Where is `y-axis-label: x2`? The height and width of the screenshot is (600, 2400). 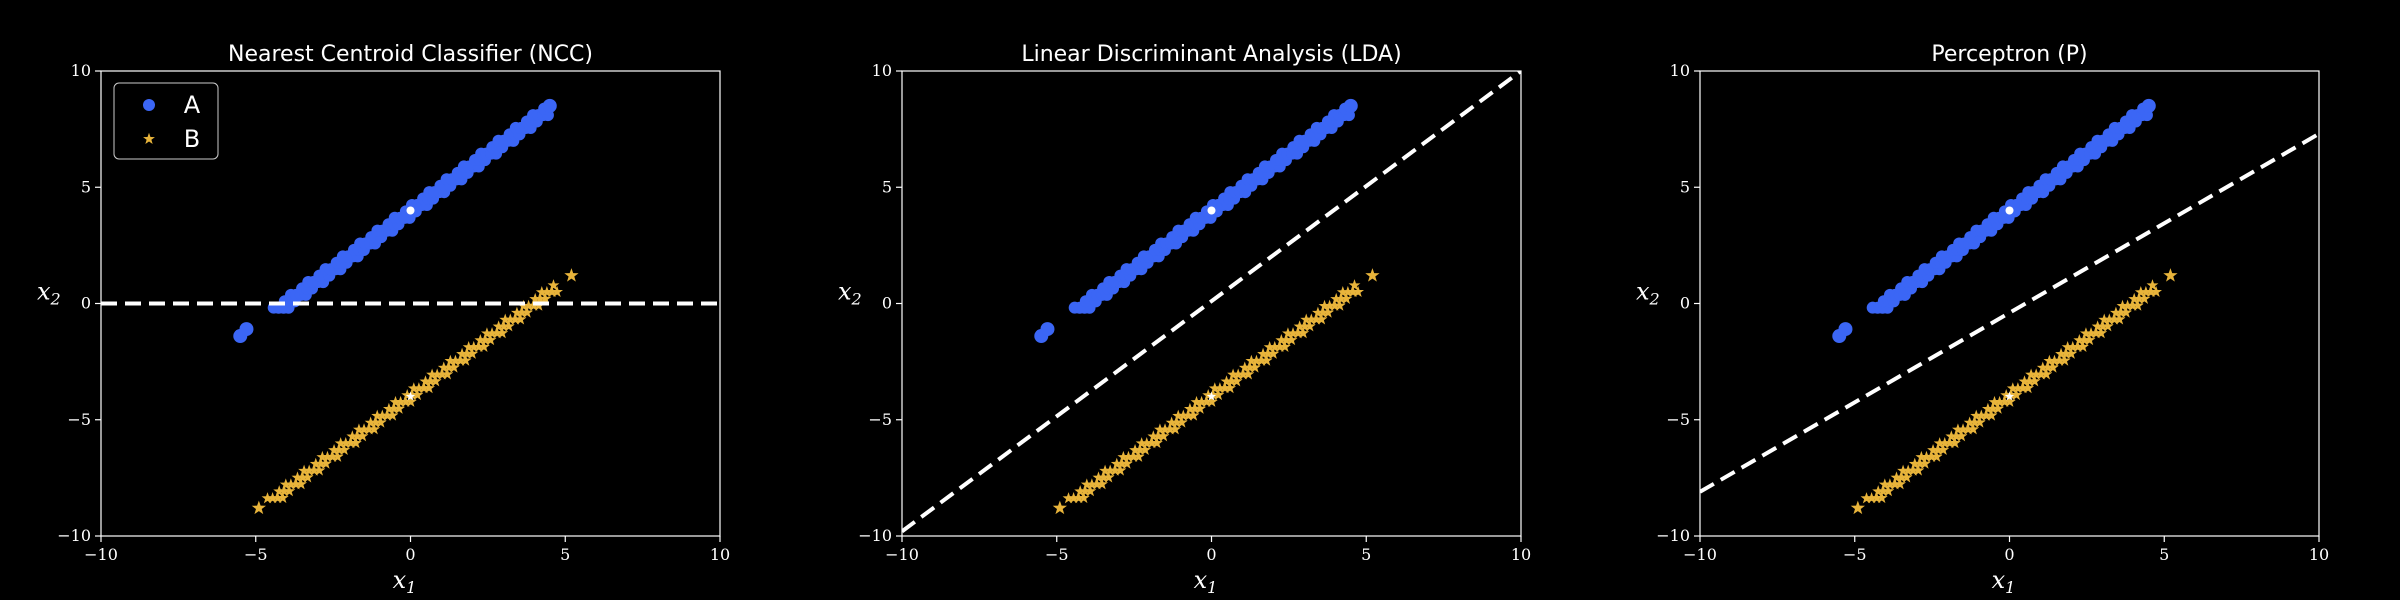
y-axis-label: x2 is located at coordinates (49, 293).